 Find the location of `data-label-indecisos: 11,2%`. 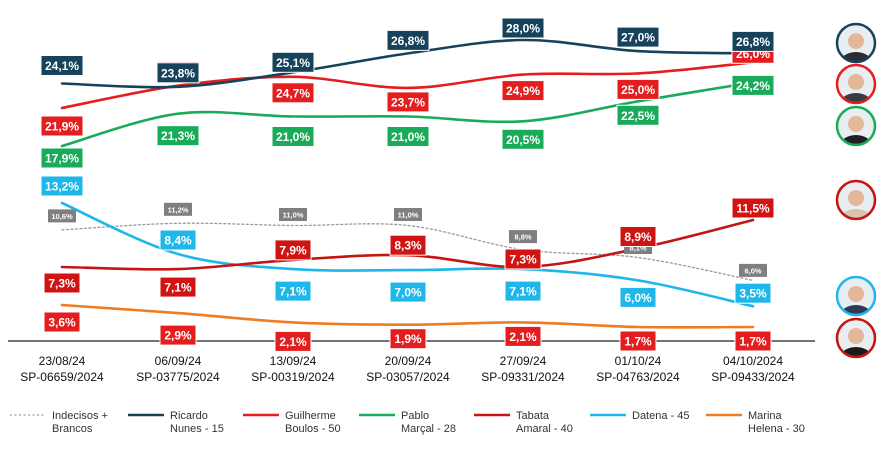

data-label-indecisos: 11,2% is located at coordinates (178, 209).